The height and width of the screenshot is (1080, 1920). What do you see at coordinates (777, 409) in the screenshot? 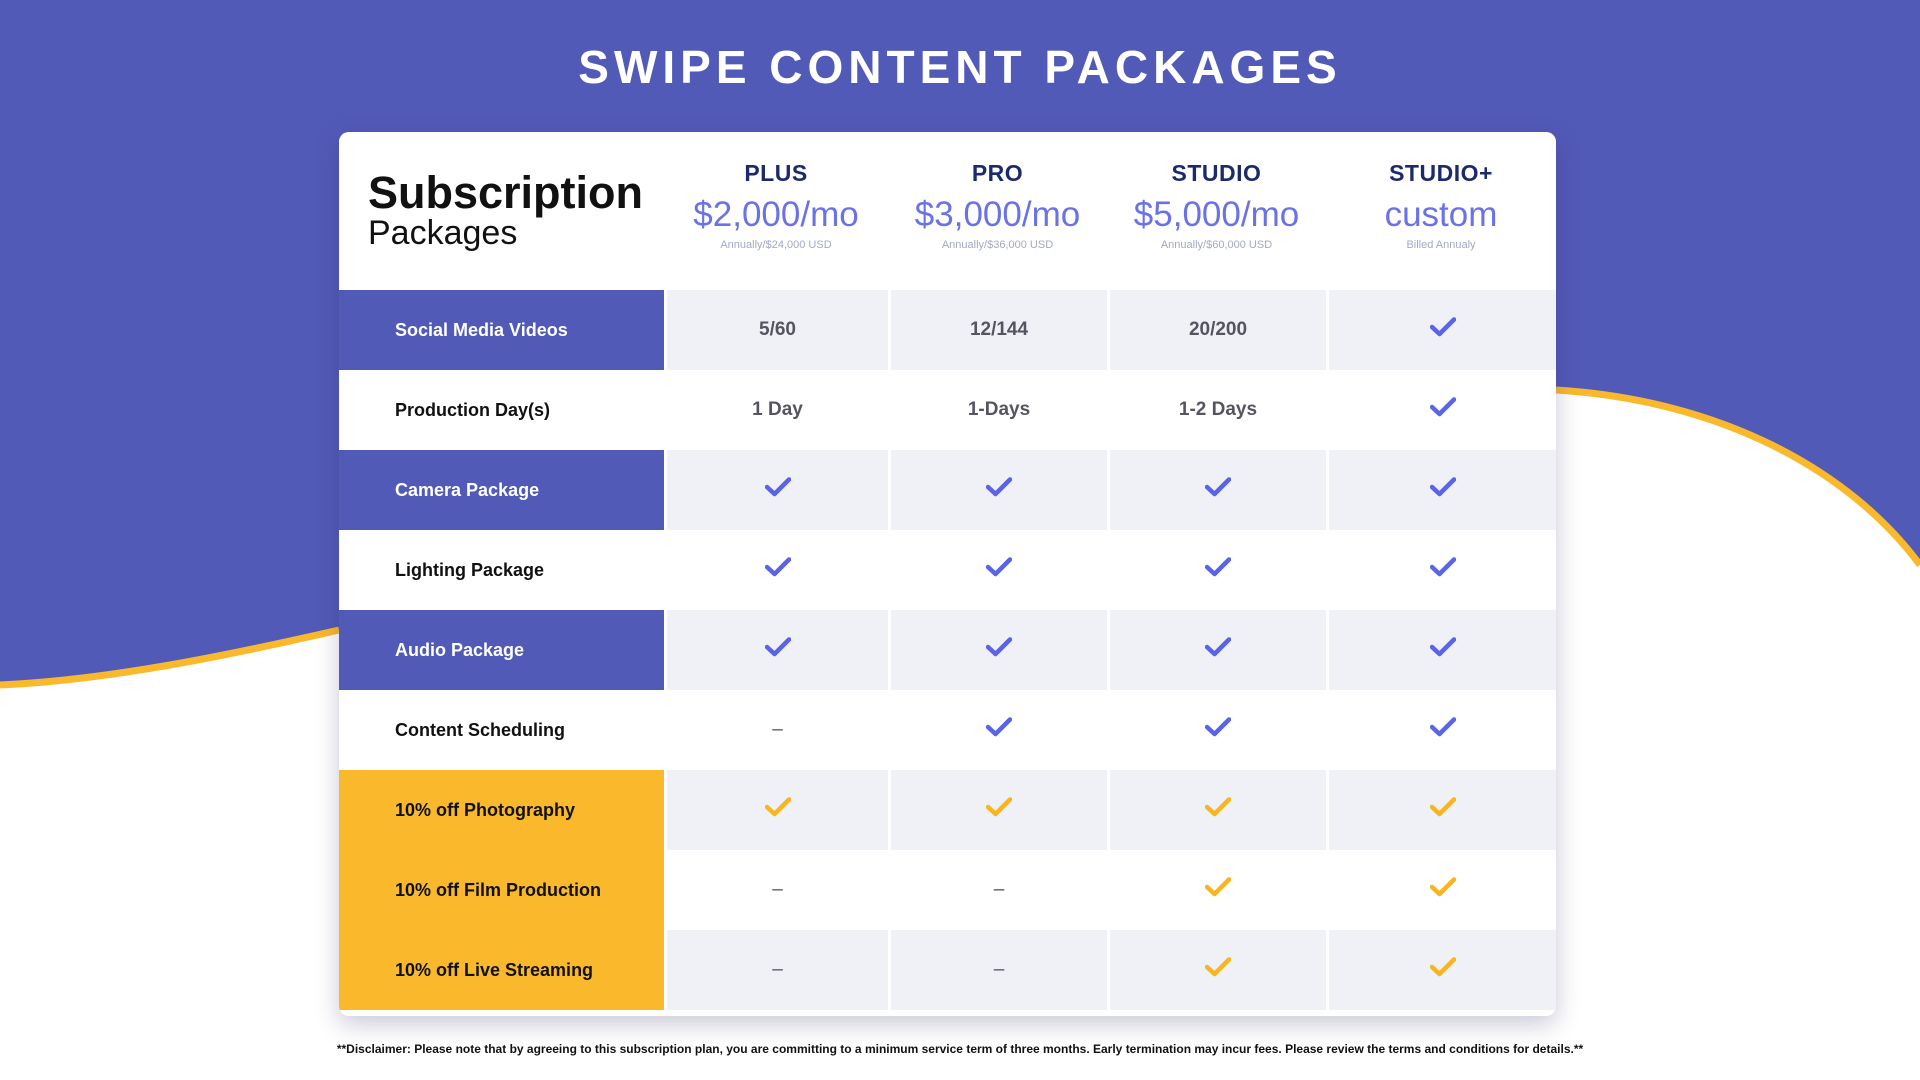
I see `cell-value: 1 Day` at bounding box center [777, 409].